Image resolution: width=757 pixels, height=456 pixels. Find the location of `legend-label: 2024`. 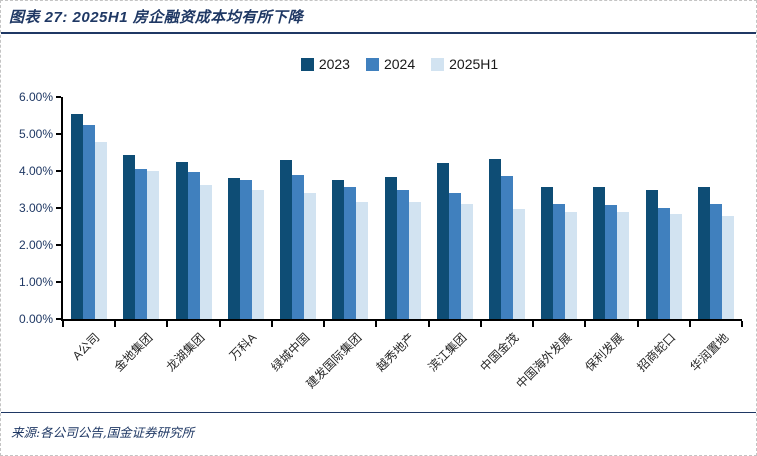

legend-label: 2024 is located at coordinates (399, 64).